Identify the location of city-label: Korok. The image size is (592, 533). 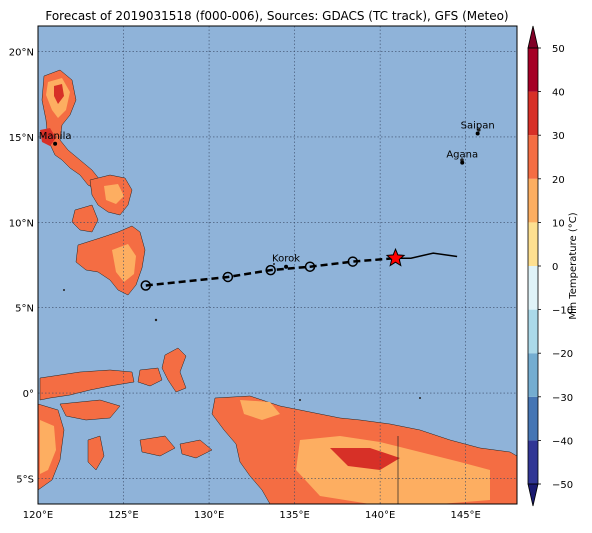
(286, 259).